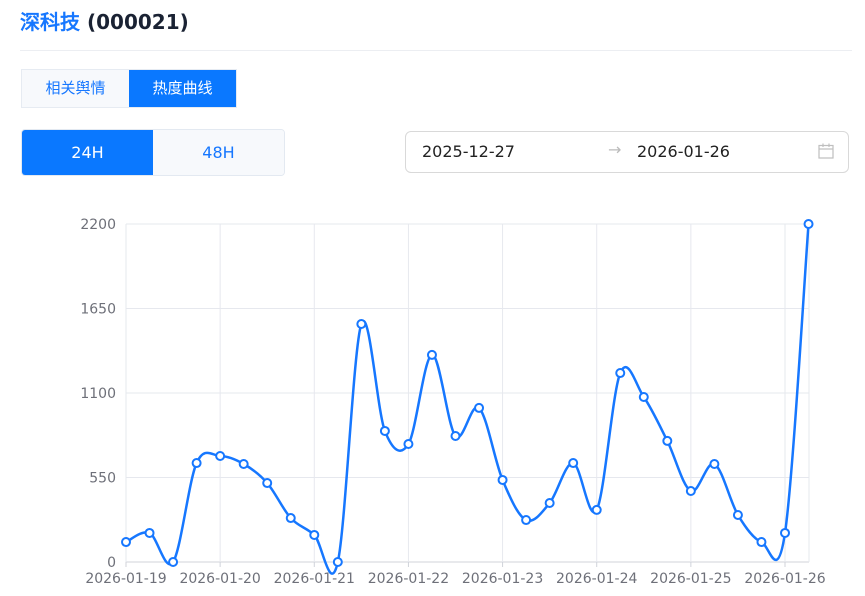 The width and height of the screenshot is (865, 596). What do you see at coordinates (826, 151) in the screenshot?
I see `calendar-icon` at bounding box center [826, 151].